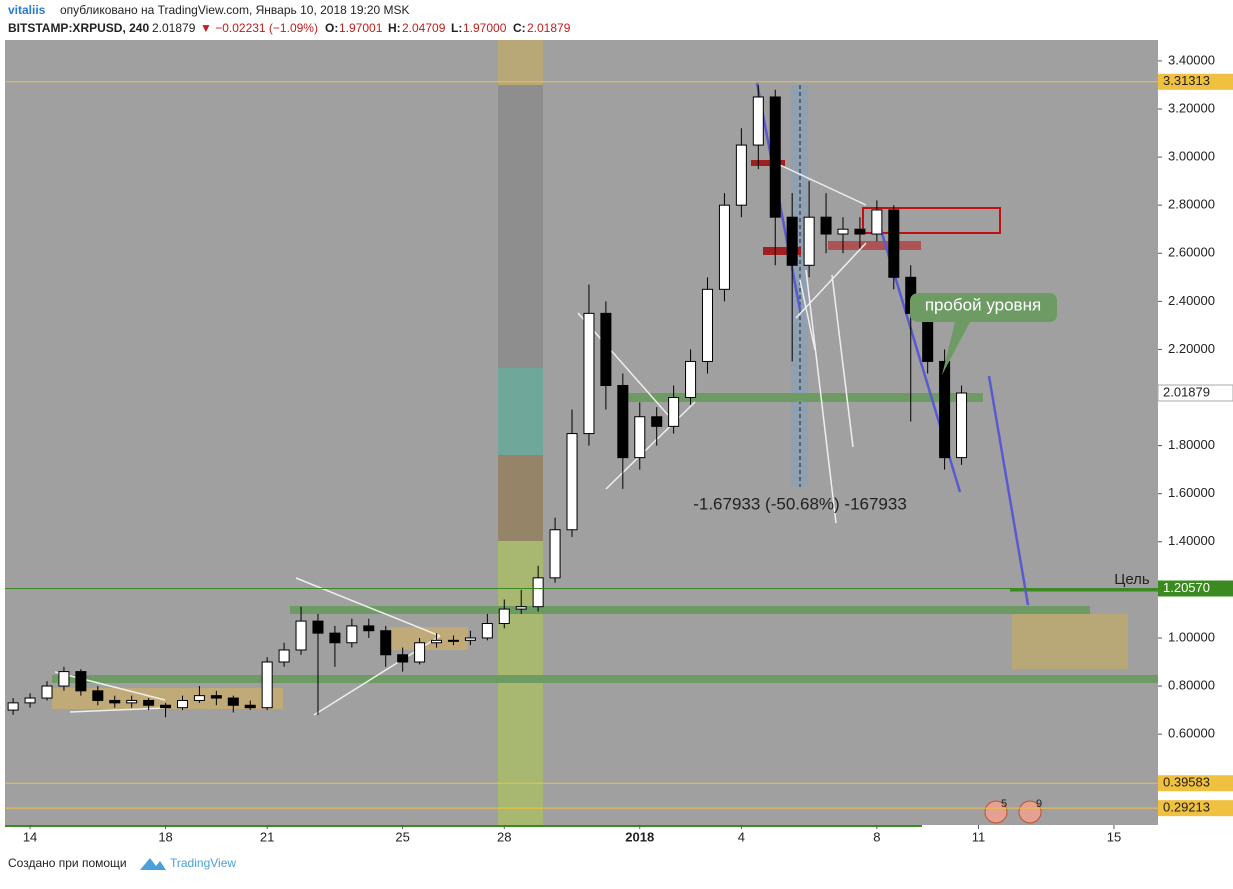 This screenshot has height=889, width=1233. What do you see at coordinates (1191, 107) in the screenshot?
I see `y-tick-label: 3.20000` at bounding box center [1191, 107].